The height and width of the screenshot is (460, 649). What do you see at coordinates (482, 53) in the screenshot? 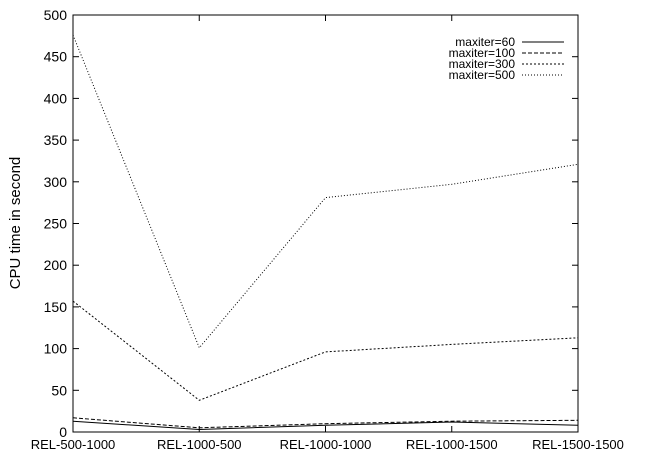
I see `legend-label: maxiter=100` at bounding box center [482, 53].